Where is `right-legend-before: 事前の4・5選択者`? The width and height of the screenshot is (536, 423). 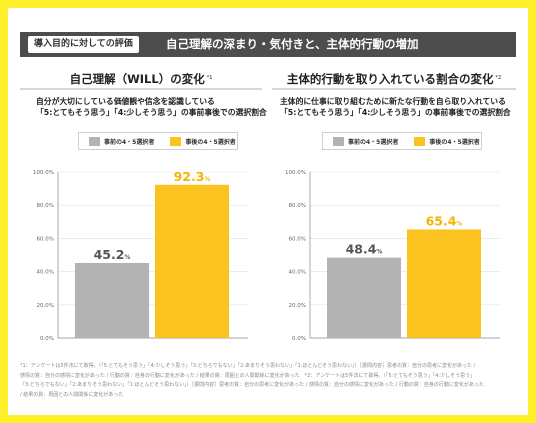 right-legend-before: 事前の4・5選択者 is located at coordinates (366, 141).